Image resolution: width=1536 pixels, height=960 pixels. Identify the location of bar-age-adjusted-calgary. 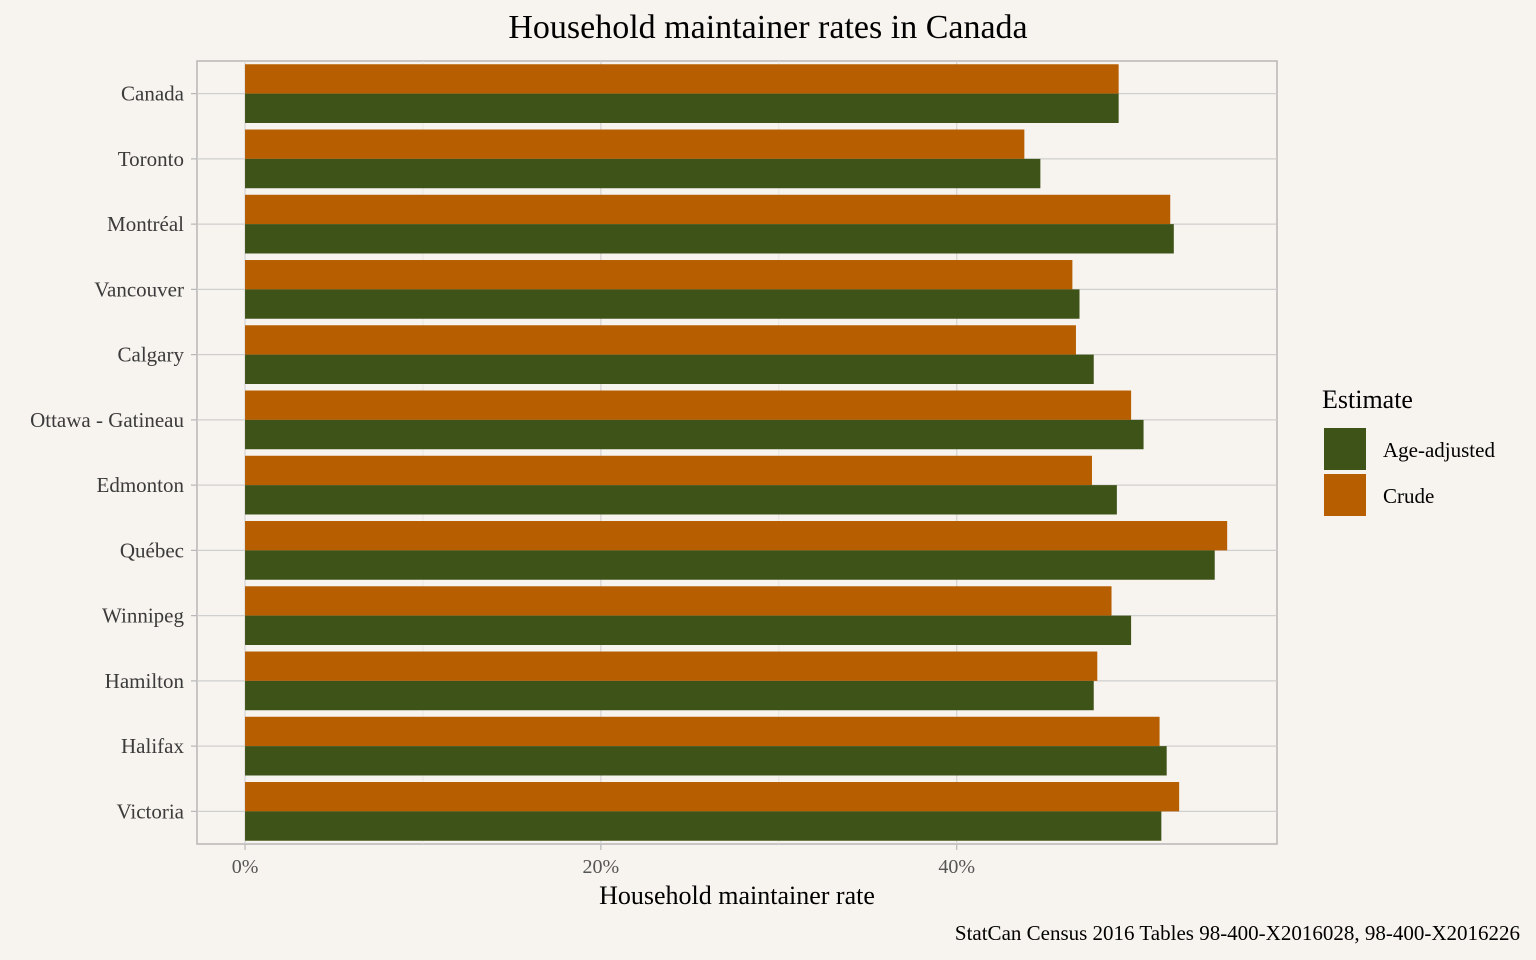
(669, 369).